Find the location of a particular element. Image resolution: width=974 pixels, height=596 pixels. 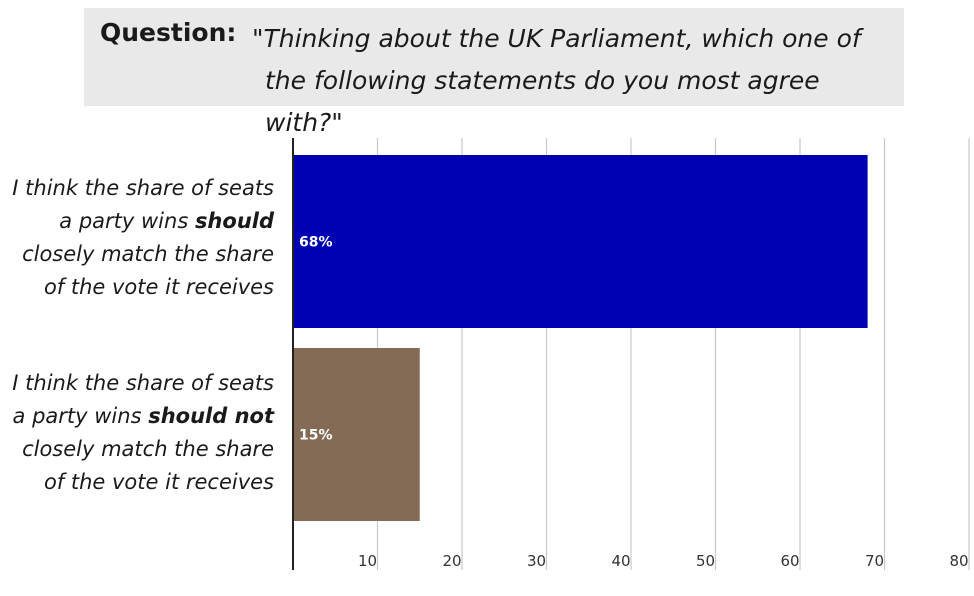

question-box is located at coordinates (494, 57).